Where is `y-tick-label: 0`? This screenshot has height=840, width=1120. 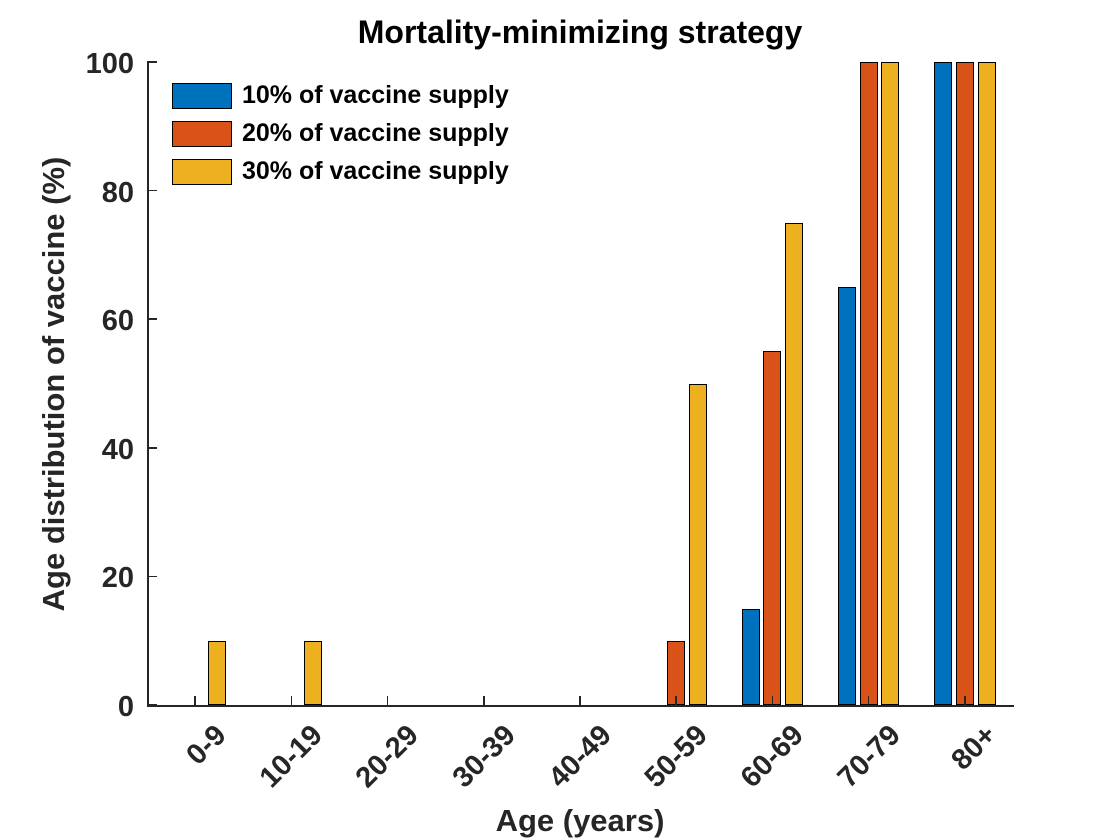 y-tick-label: 0 is located at coordinates (125, 707).